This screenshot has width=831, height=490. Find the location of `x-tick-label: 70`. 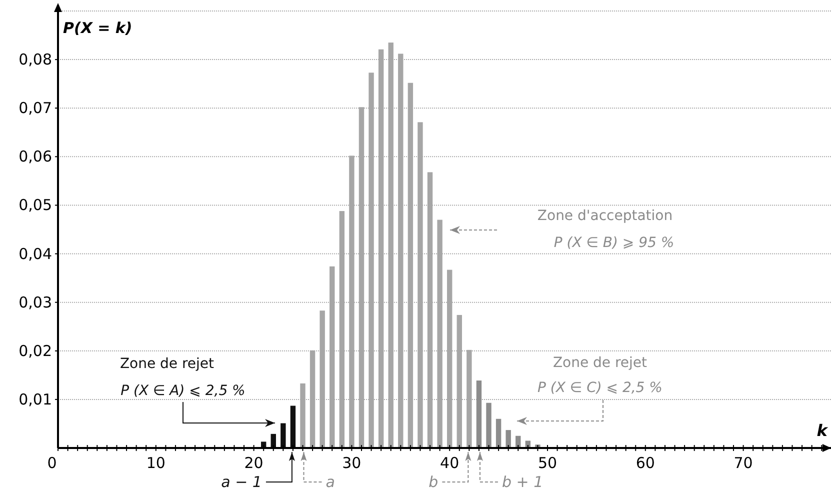

x-tick-label: 70 is located at coordinates (743, 463).